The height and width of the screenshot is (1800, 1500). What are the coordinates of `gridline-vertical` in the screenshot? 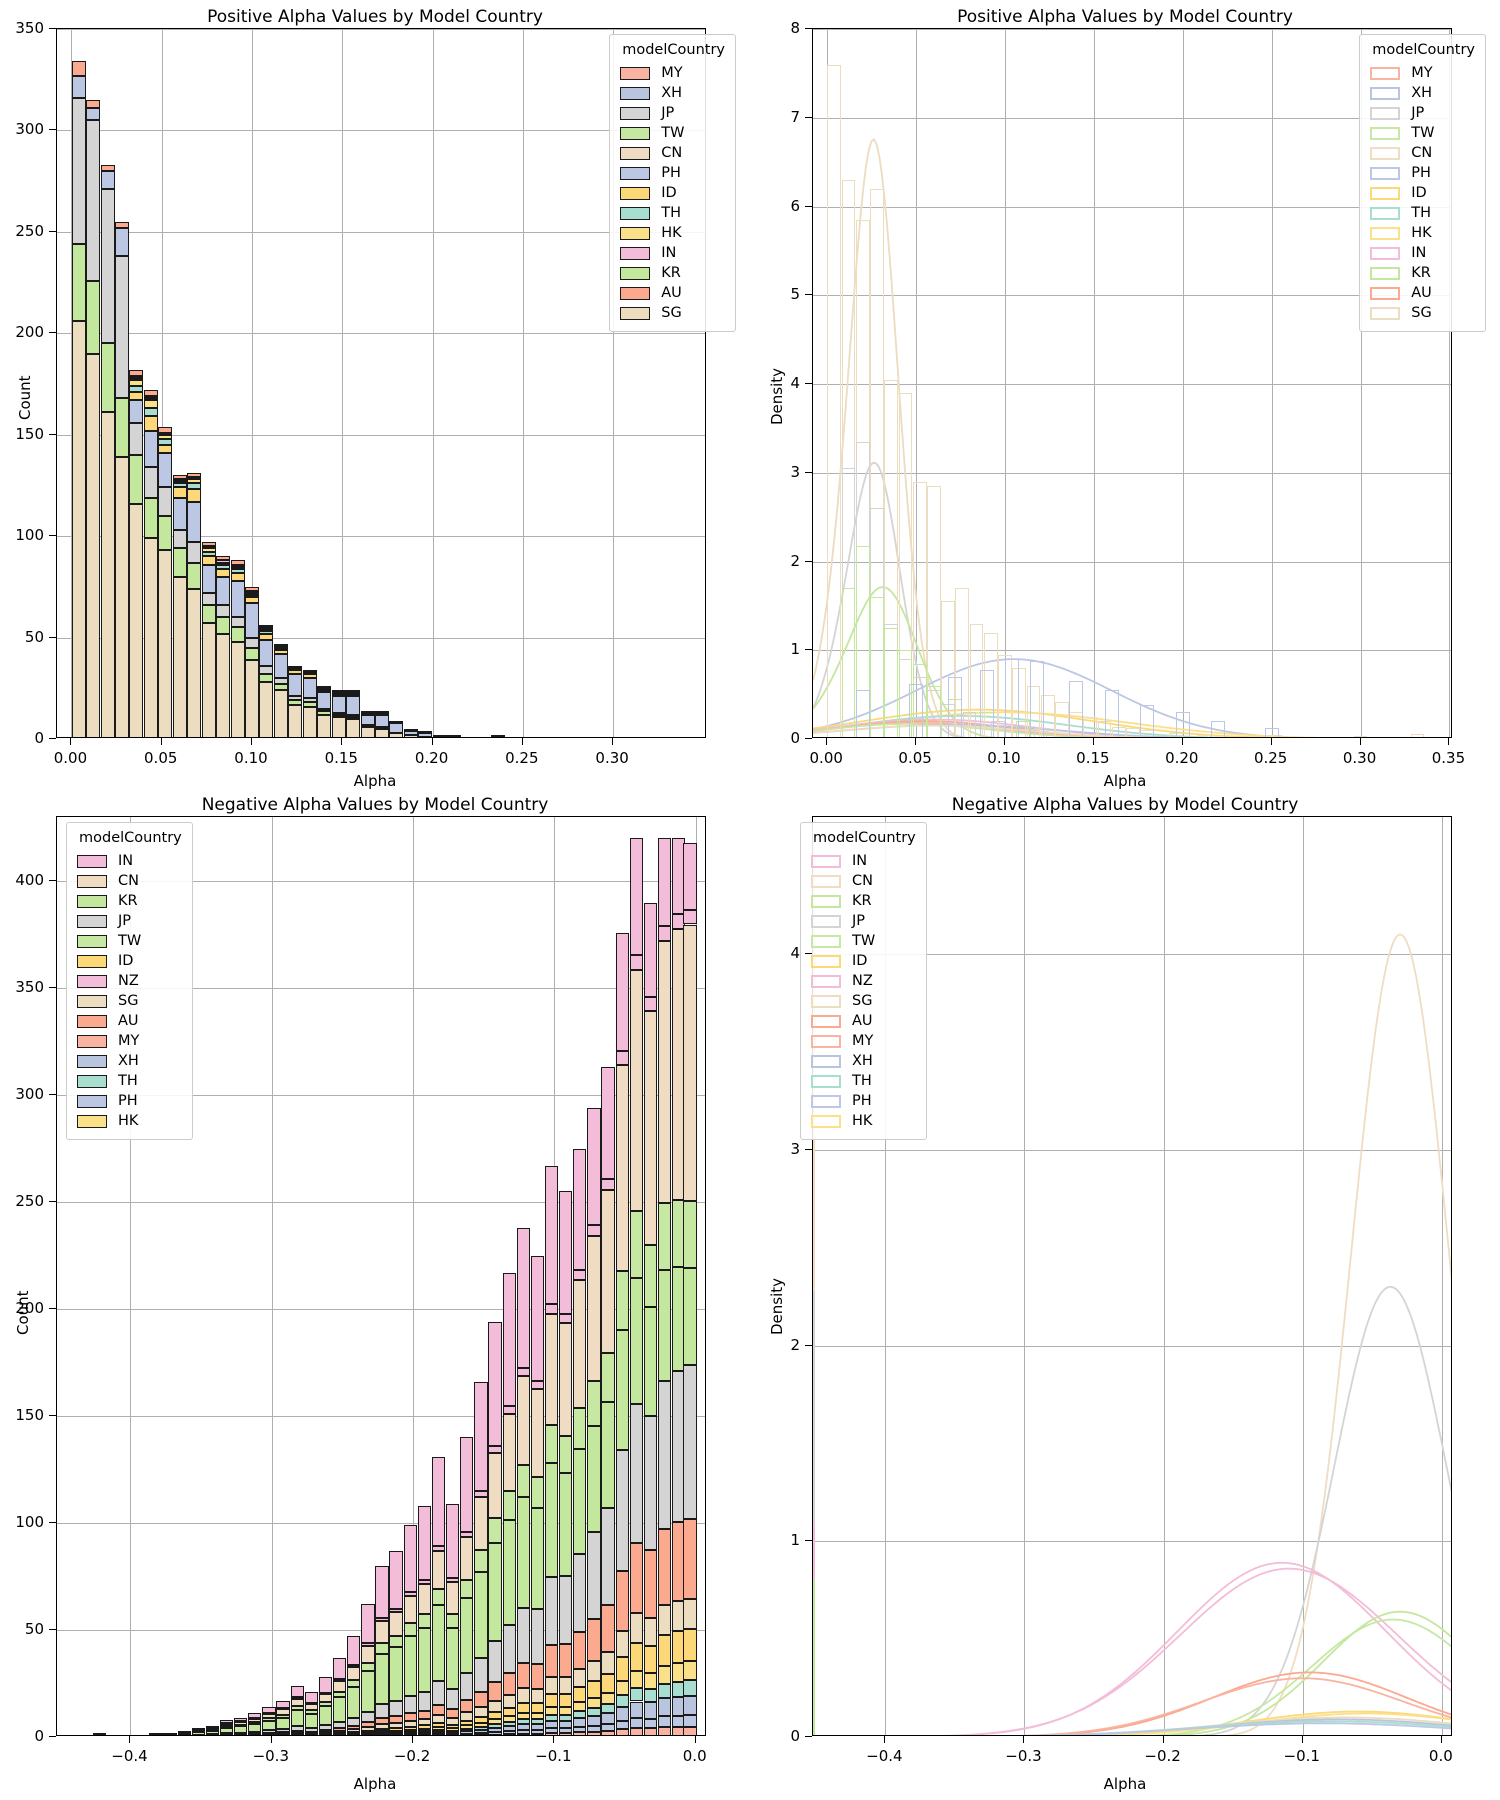 It's located at (131, 1276).